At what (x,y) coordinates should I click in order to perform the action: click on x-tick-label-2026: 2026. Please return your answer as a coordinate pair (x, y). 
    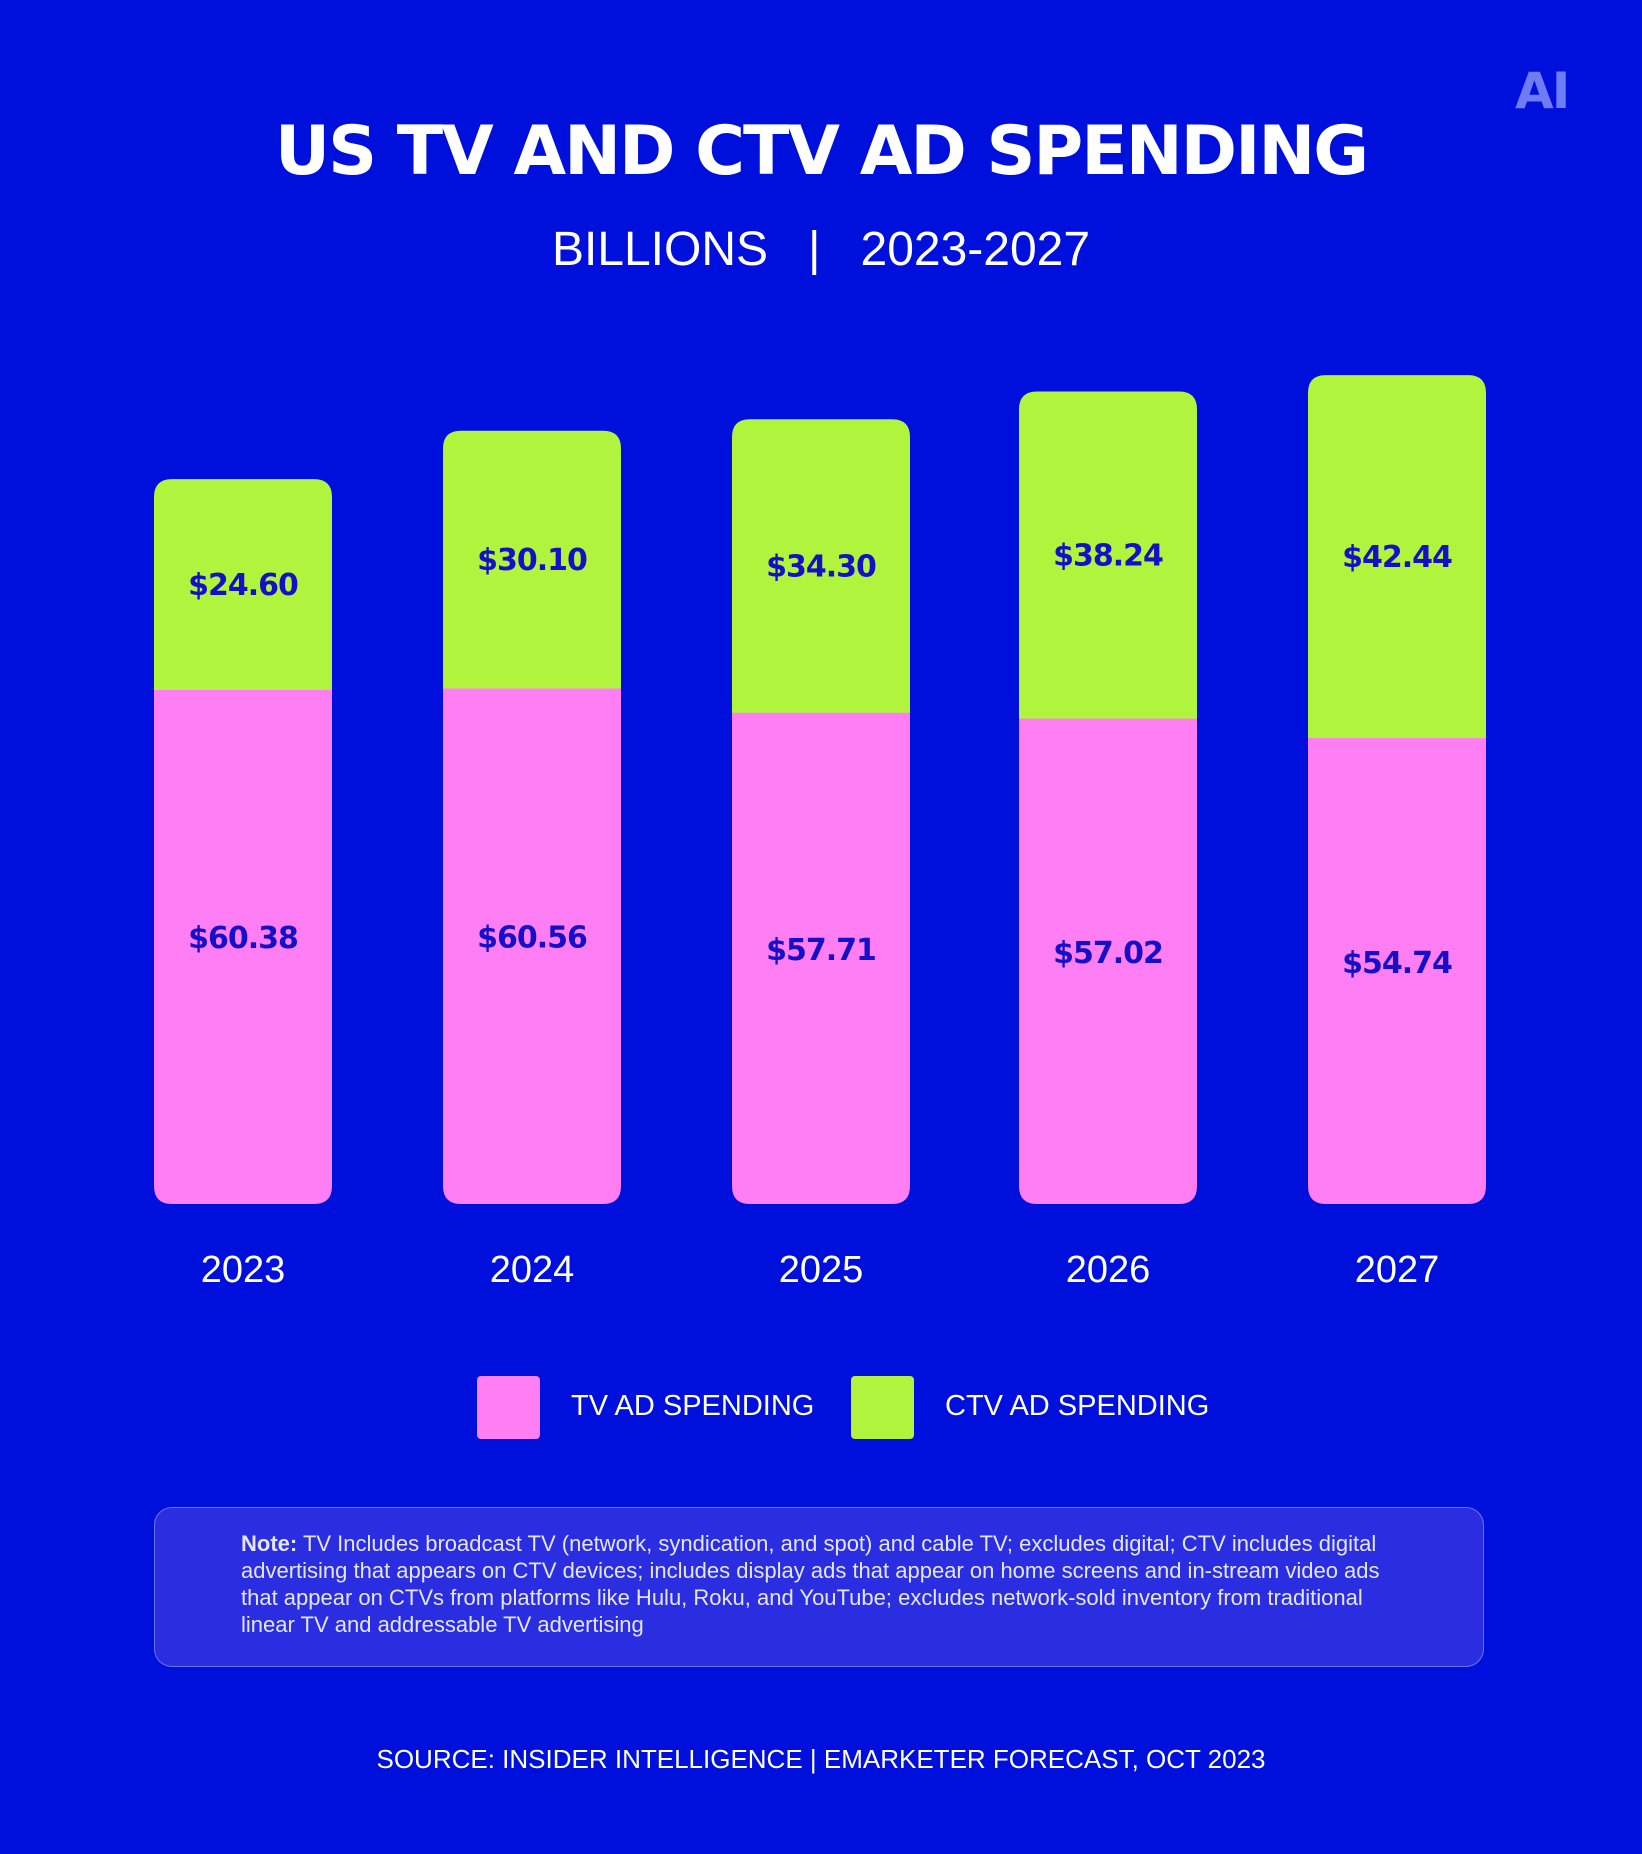
    Looking at the image, I should click on (1108, 1270).